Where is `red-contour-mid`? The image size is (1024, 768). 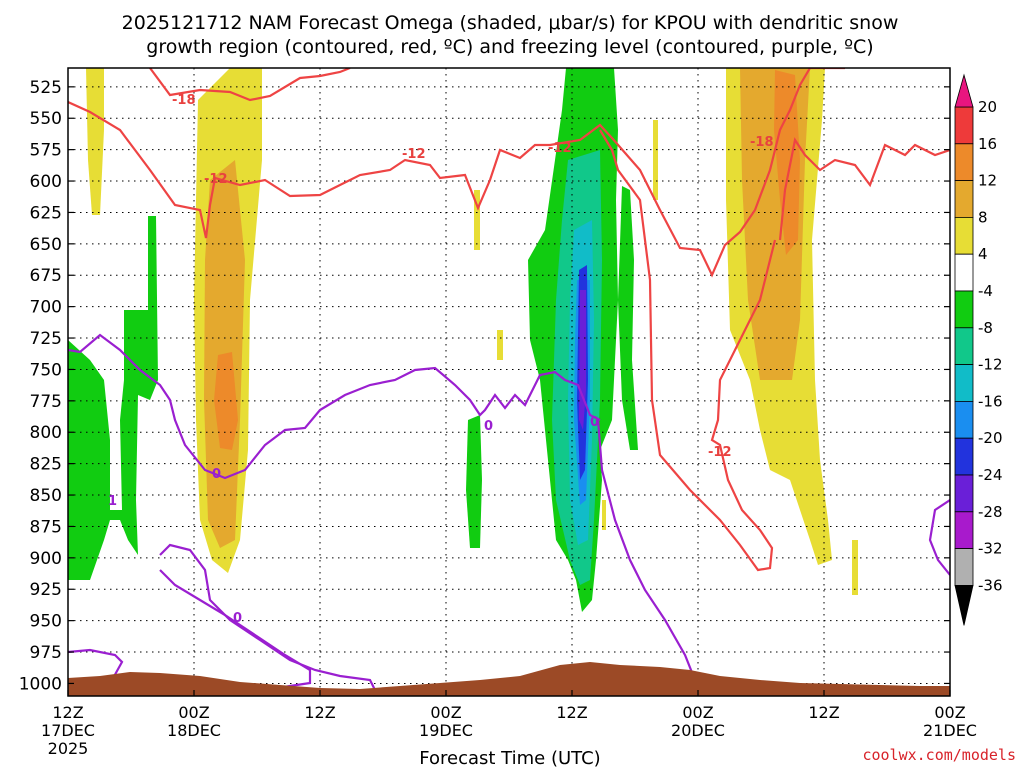
red-contour-mid is located at coordinates (688, 350).